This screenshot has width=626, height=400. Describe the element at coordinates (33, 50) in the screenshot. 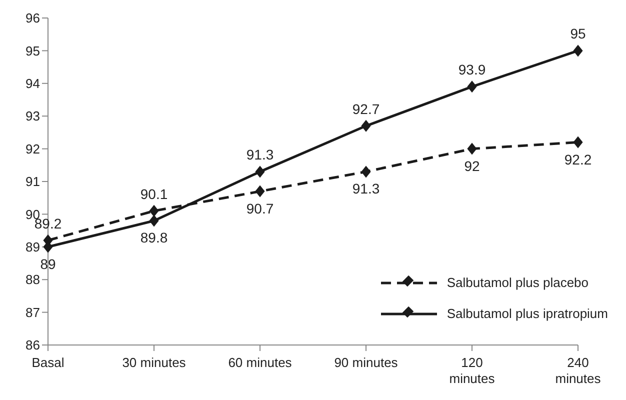

I see `y-tick-label: 95` at that location.